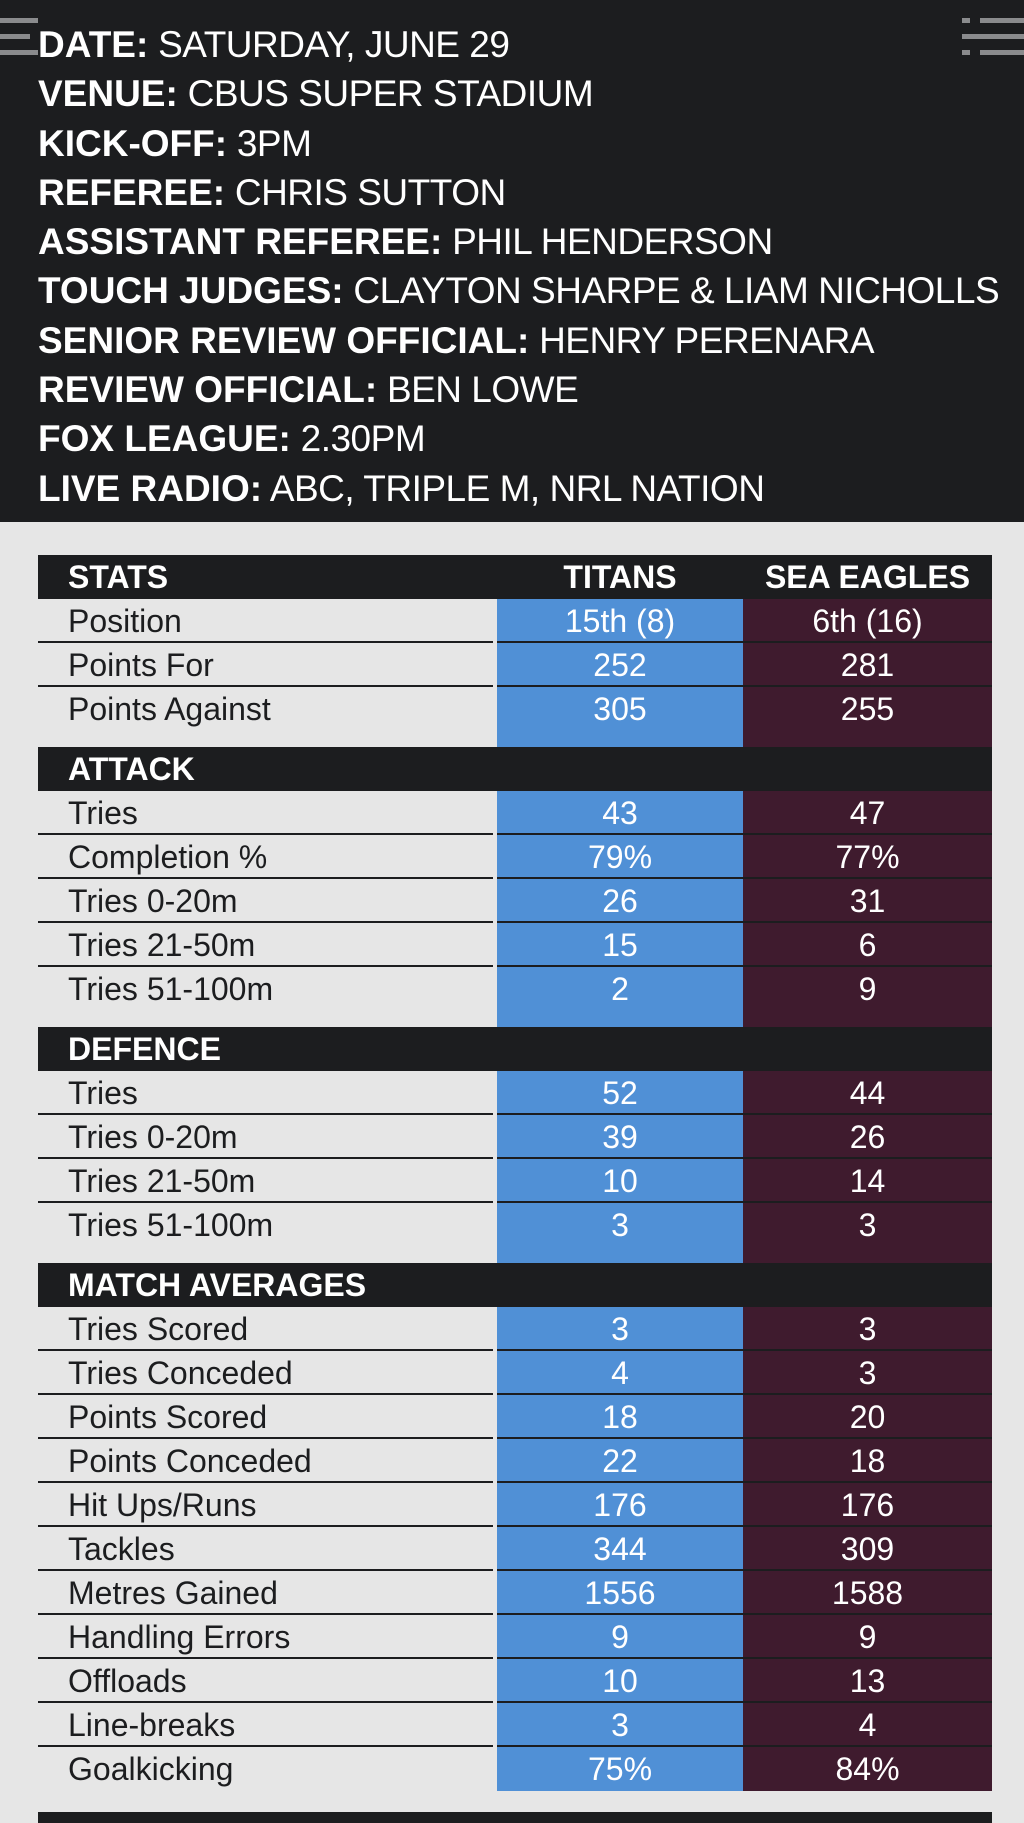 The height and width of the screenshot is (1823, 1024). What do you see at coordinates (132, 192) in the screenshot?
I see `info-label: REFEREE:` at bounding box center [132, 192].